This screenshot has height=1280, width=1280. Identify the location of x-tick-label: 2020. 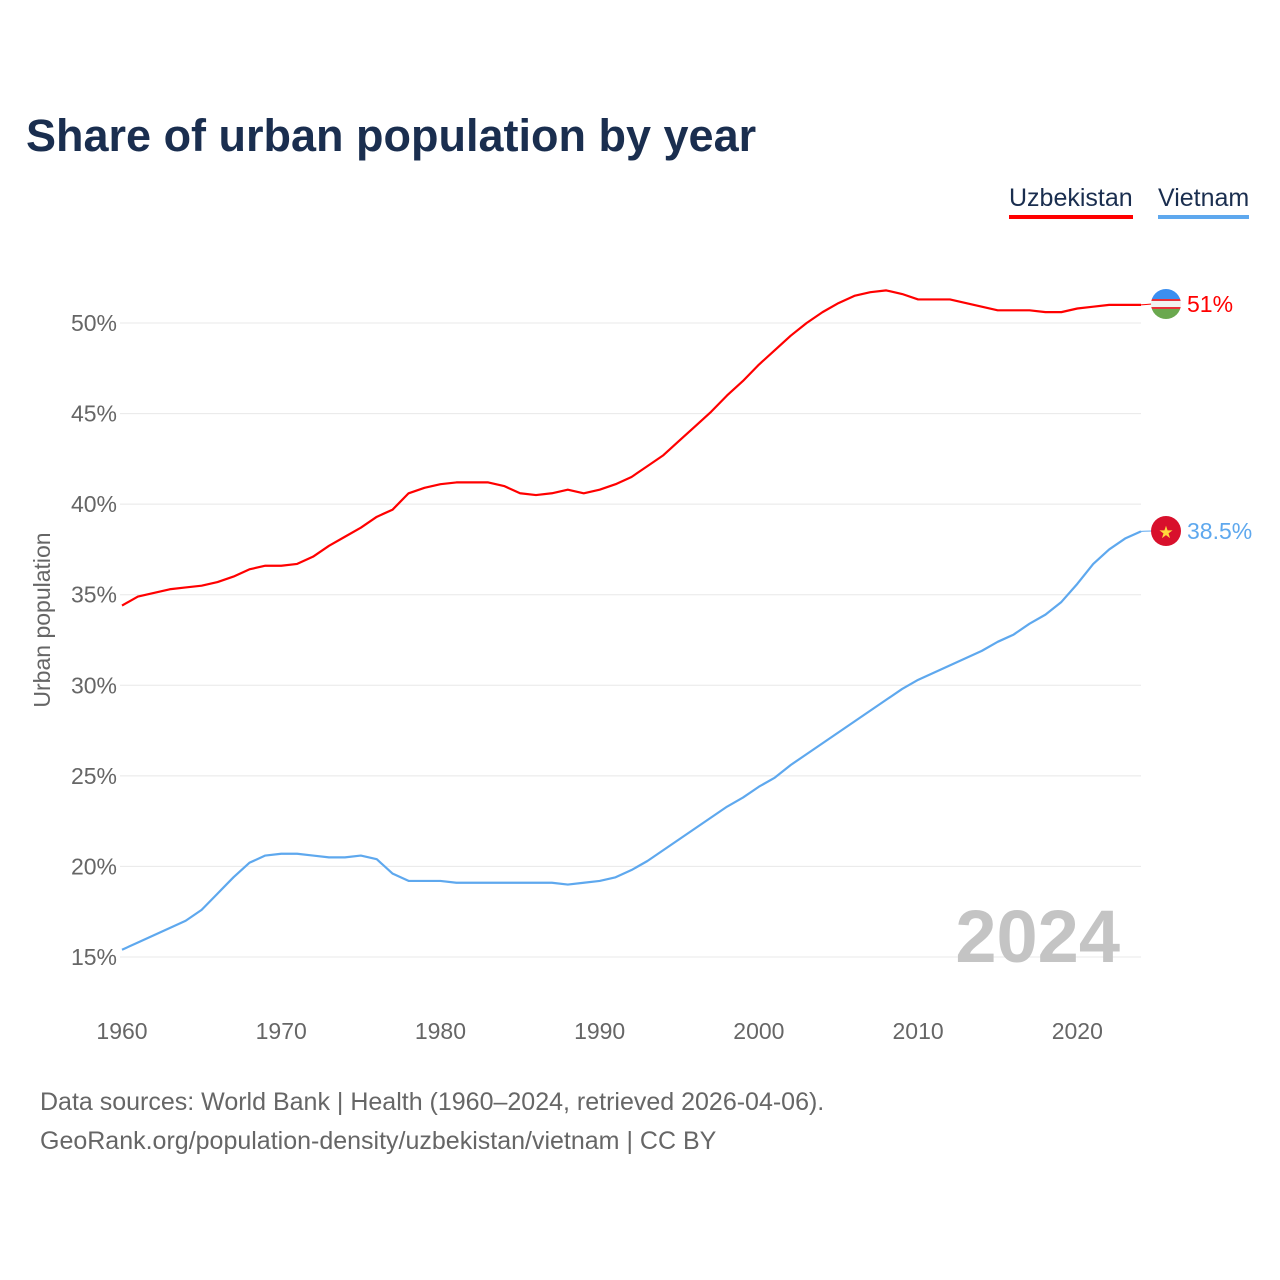
(1077, 1031).